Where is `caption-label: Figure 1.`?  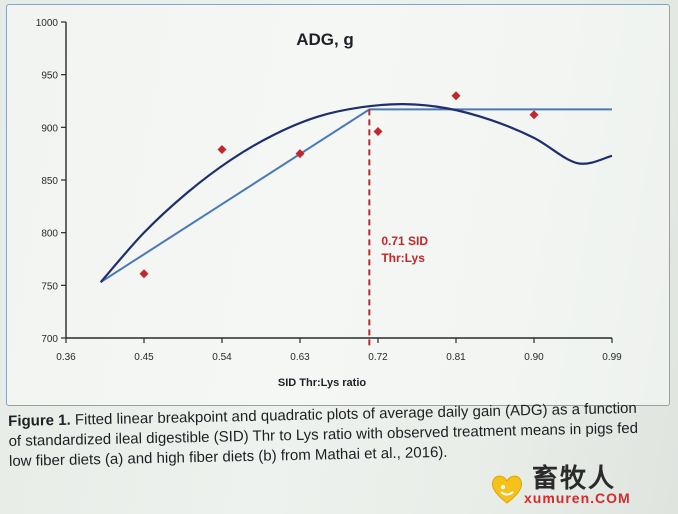
caption-label: Figure 1. is located at coordinates (39, 420).